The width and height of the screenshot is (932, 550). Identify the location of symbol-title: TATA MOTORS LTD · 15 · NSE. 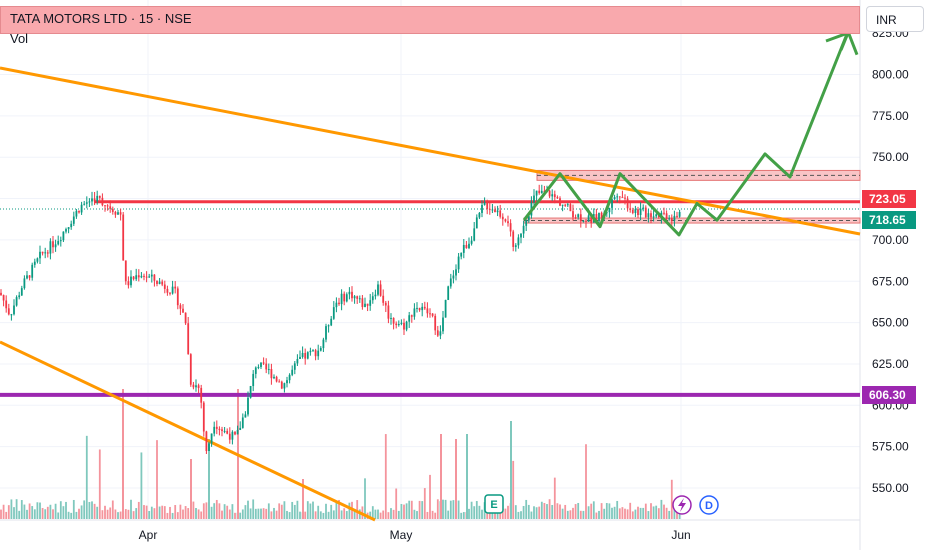
(101, 18).